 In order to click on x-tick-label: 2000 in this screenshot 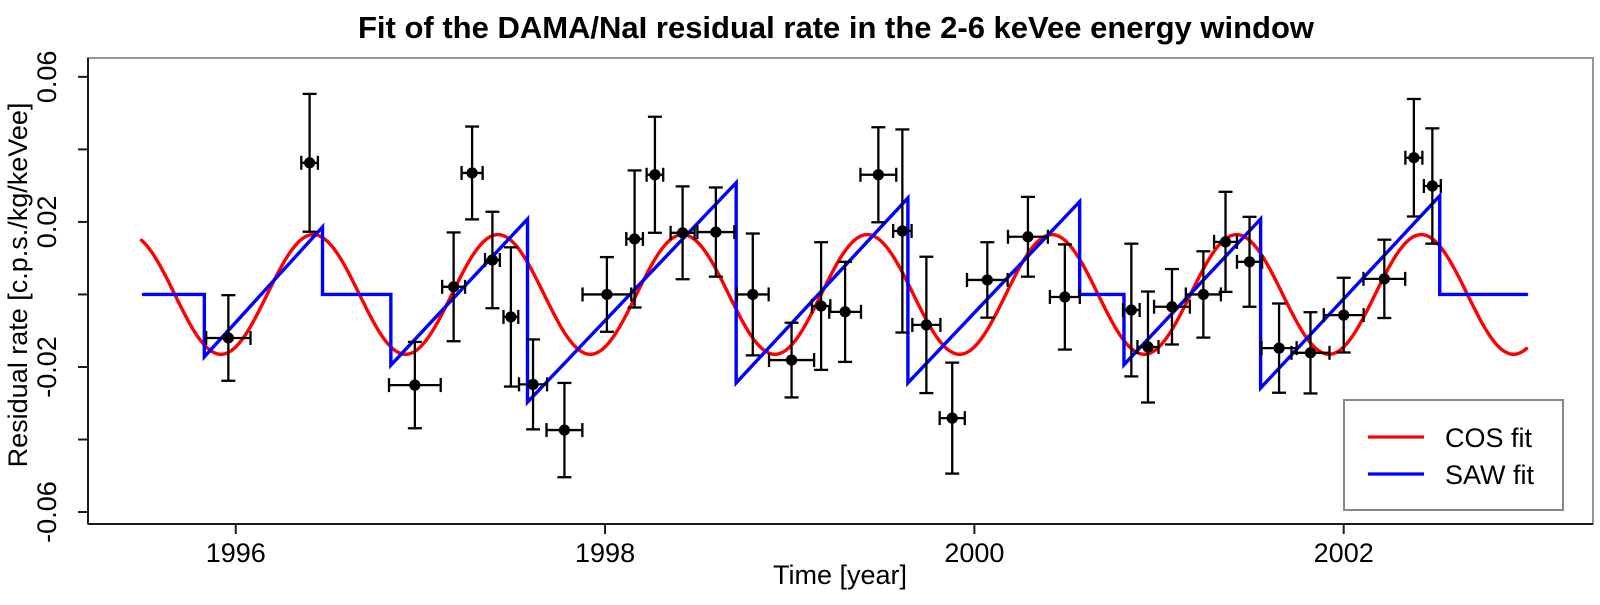, I will do `click(974, 553)`.